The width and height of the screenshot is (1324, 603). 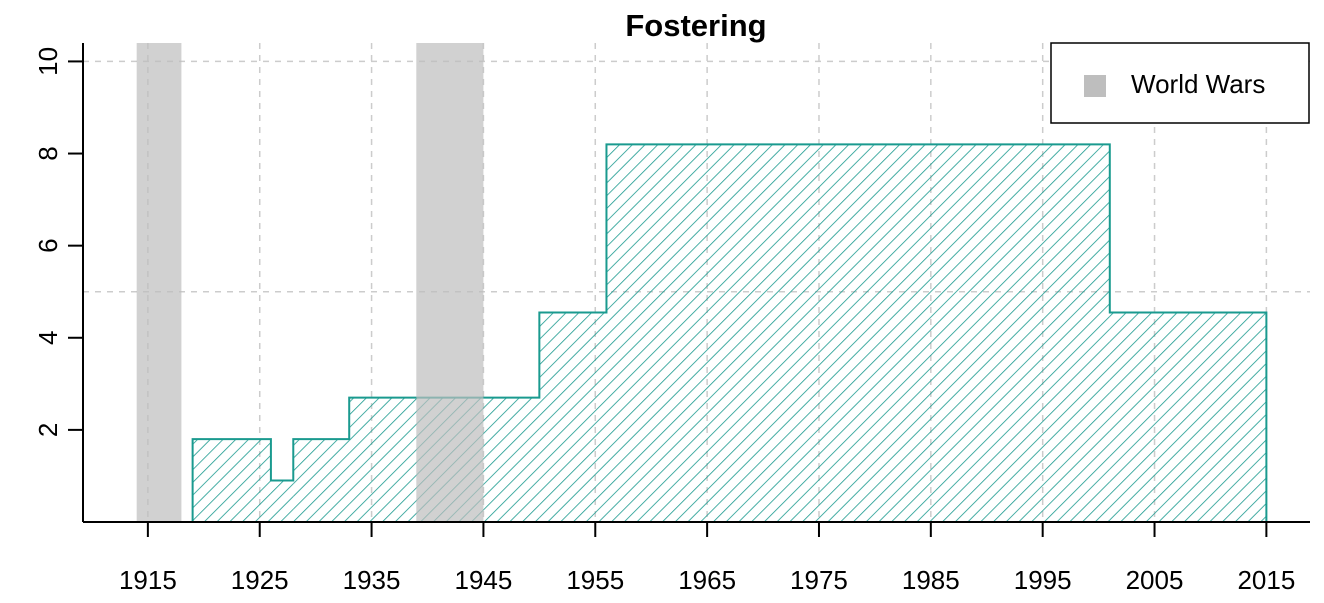 What do you see at coordinates (1155, 580) in the screenshot?
I see `x-tick-label: 2005` at bounding box center [1155, 580].